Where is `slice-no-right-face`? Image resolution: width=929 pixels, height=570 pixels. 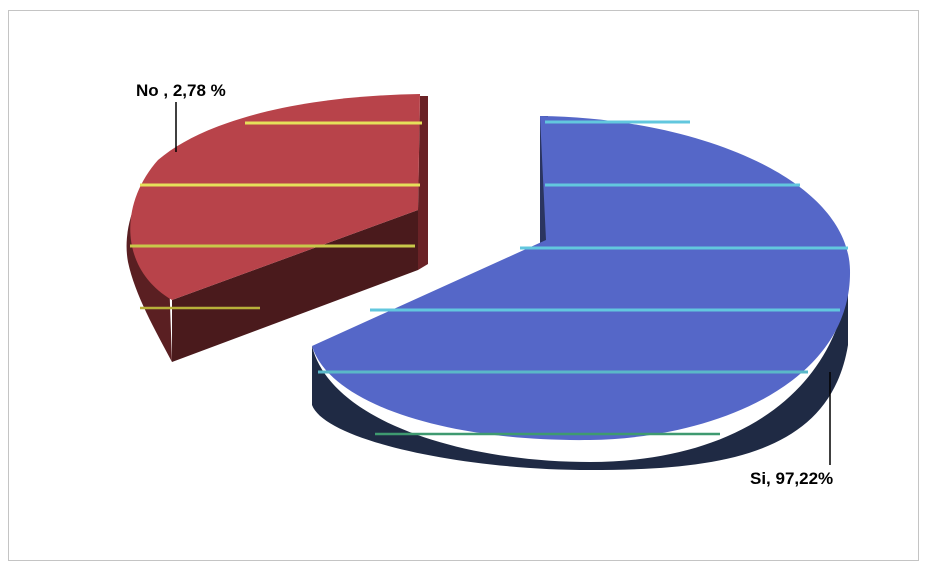
slice-no-right-face is located at coordinates (423, 183).